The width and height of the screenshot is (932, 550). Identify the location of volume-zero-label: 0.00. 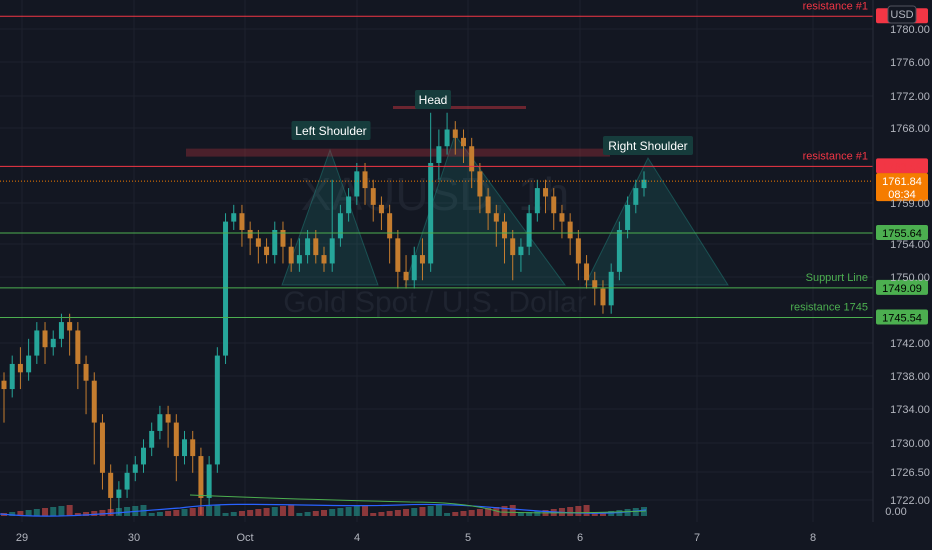
(895, 512).